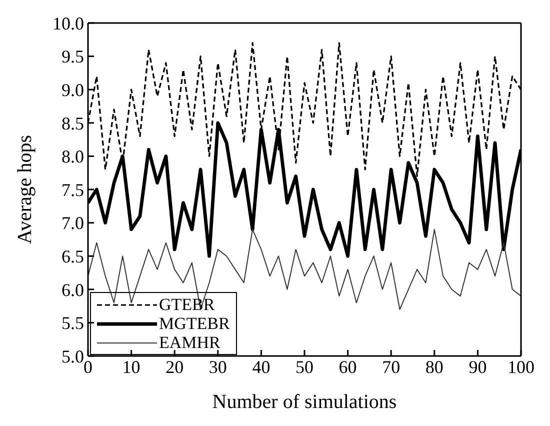 The width and height of the screenshot is (550, 426). What do you see at coordinates (189, 342) in the screenshot?
I see `legend-label: EAMHR` at bounding box center [189, 342].